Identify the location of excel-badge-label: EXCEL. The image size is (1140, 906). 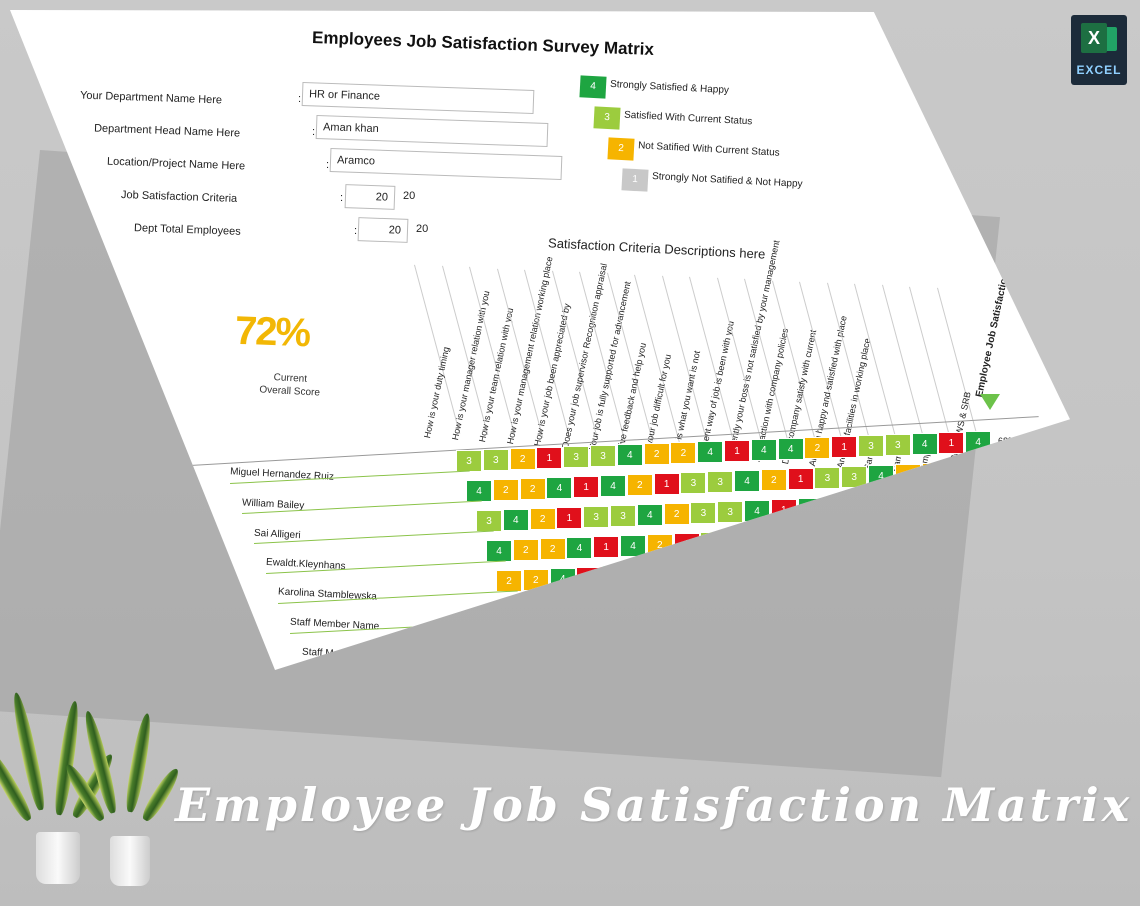
(1099, 70).